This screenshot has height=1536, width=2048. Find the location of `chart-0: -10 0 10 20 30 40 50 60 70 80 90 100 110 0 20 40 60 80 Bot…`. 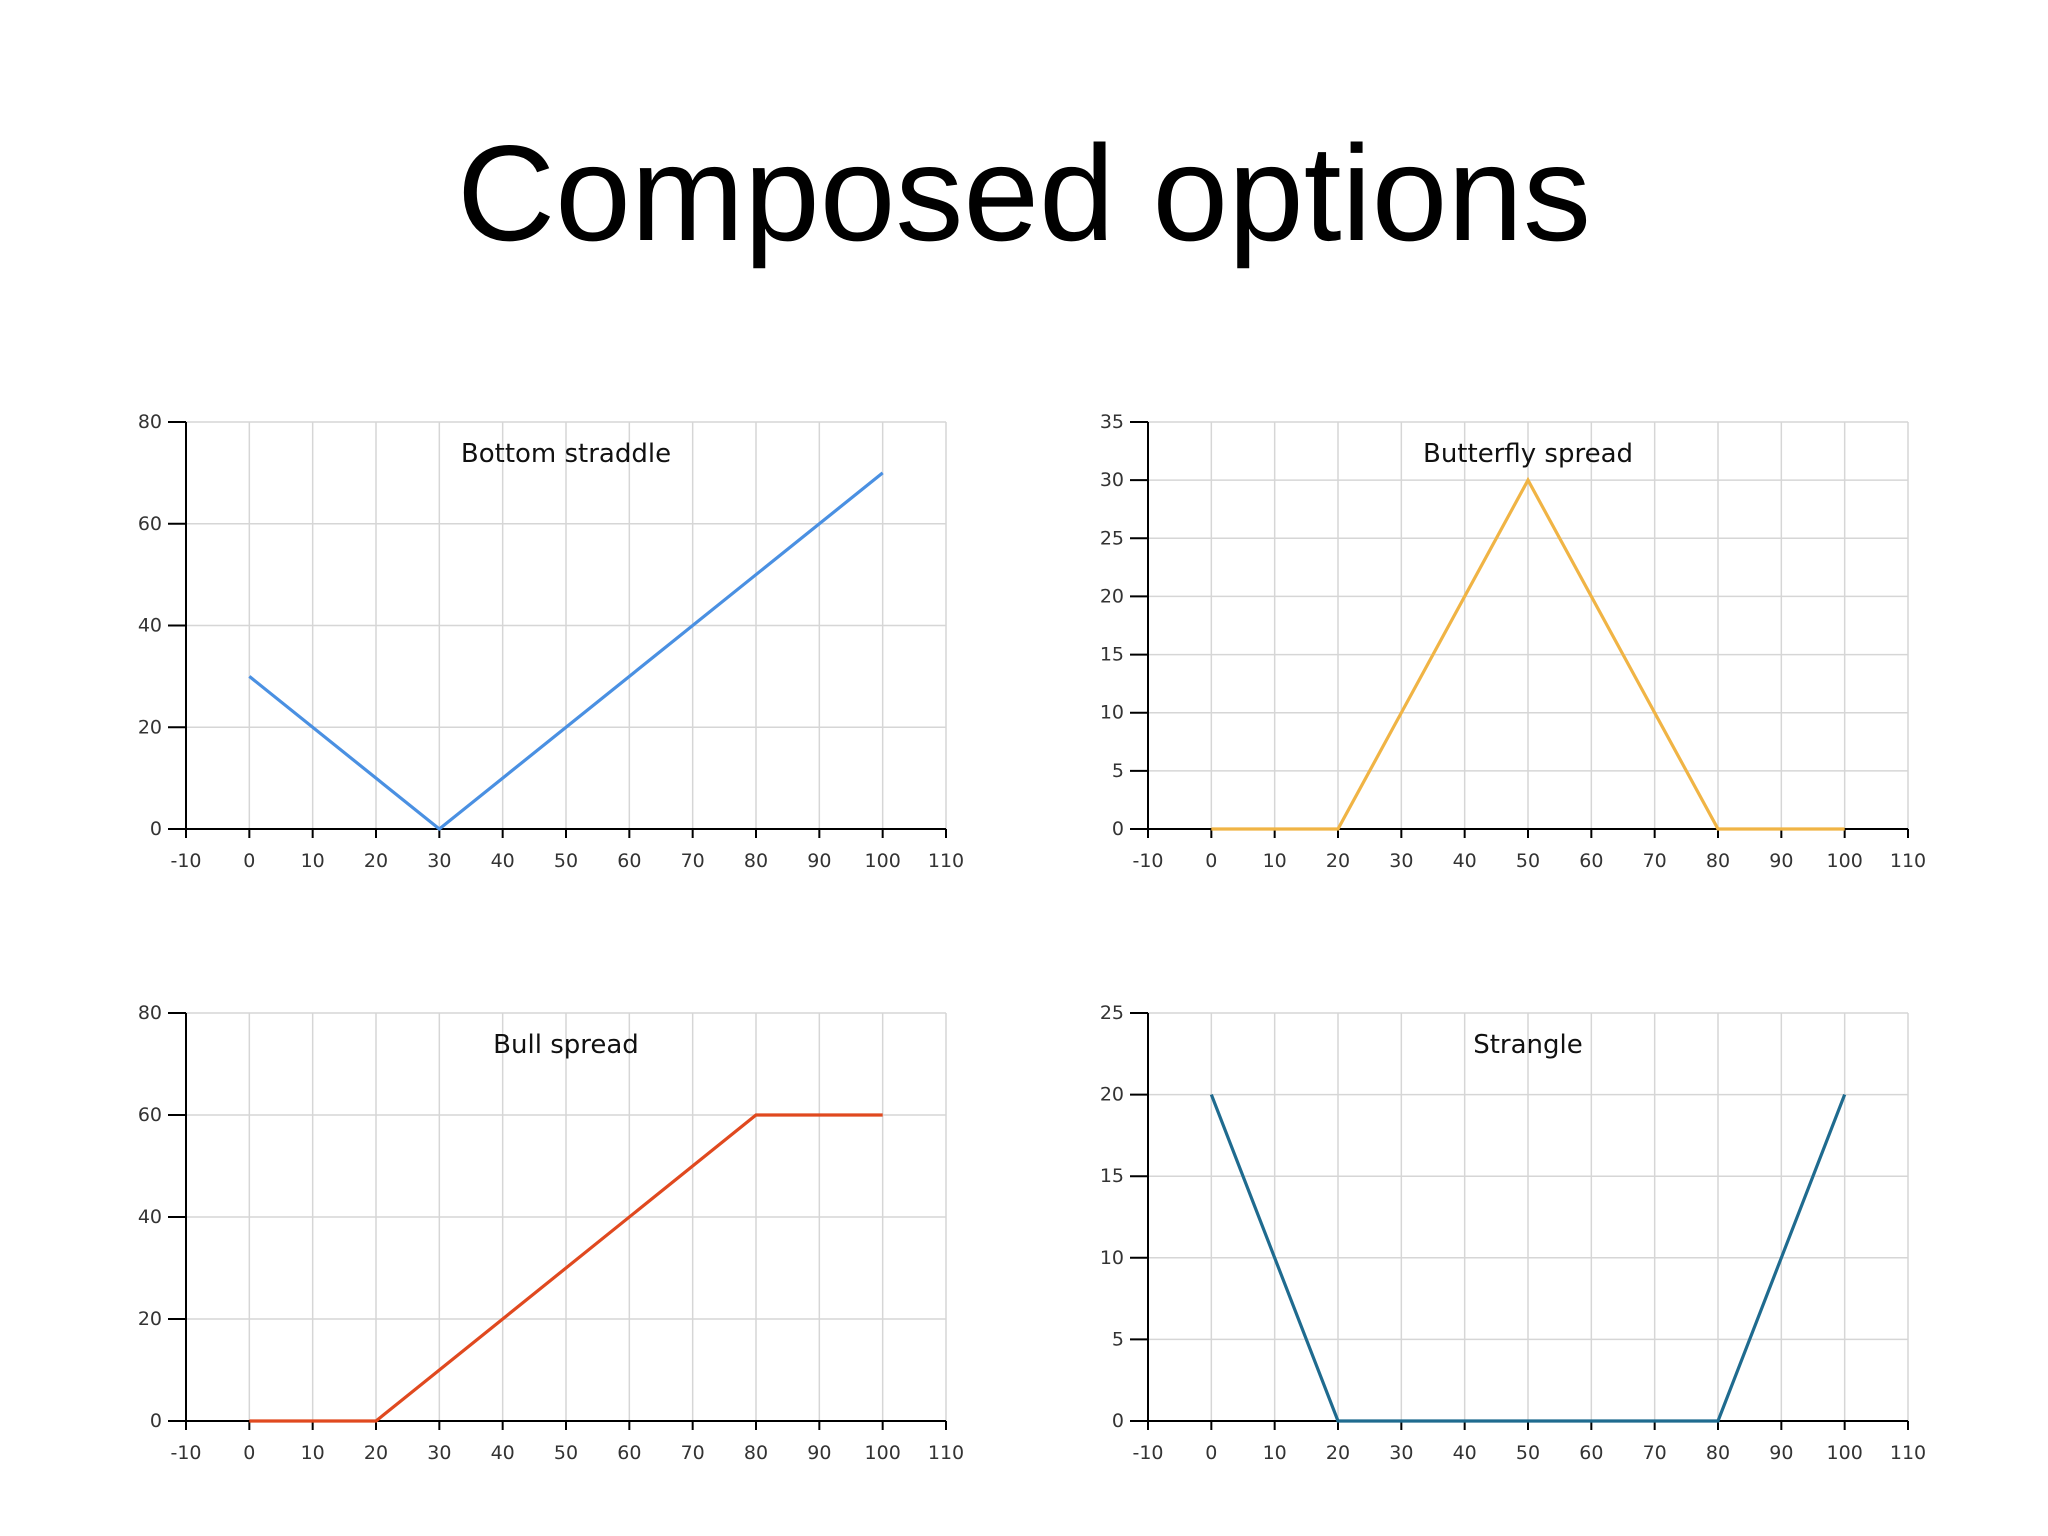

chart-0: -10 0 10 20 30 40 50 60 70 80 90 100 110 0 20 40 60 80 Bot… is located at coordinates (551, 641).